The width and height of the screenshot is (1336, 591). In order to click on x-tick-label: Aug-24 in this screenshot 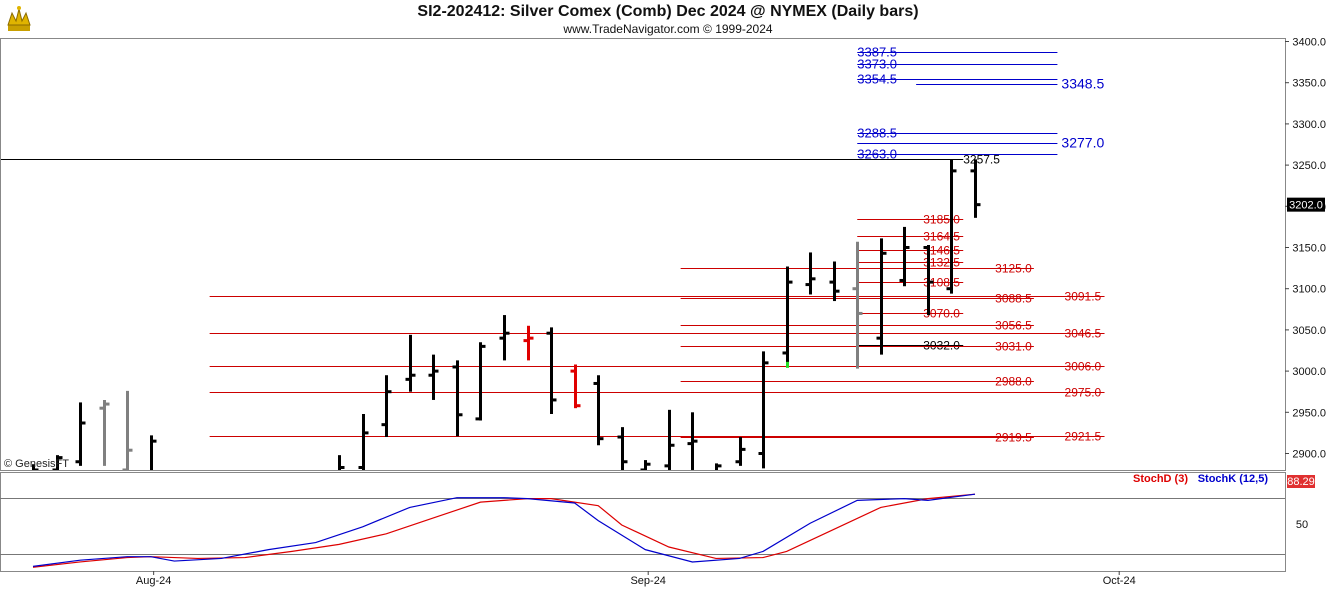, I will do `click(153, 581)`.